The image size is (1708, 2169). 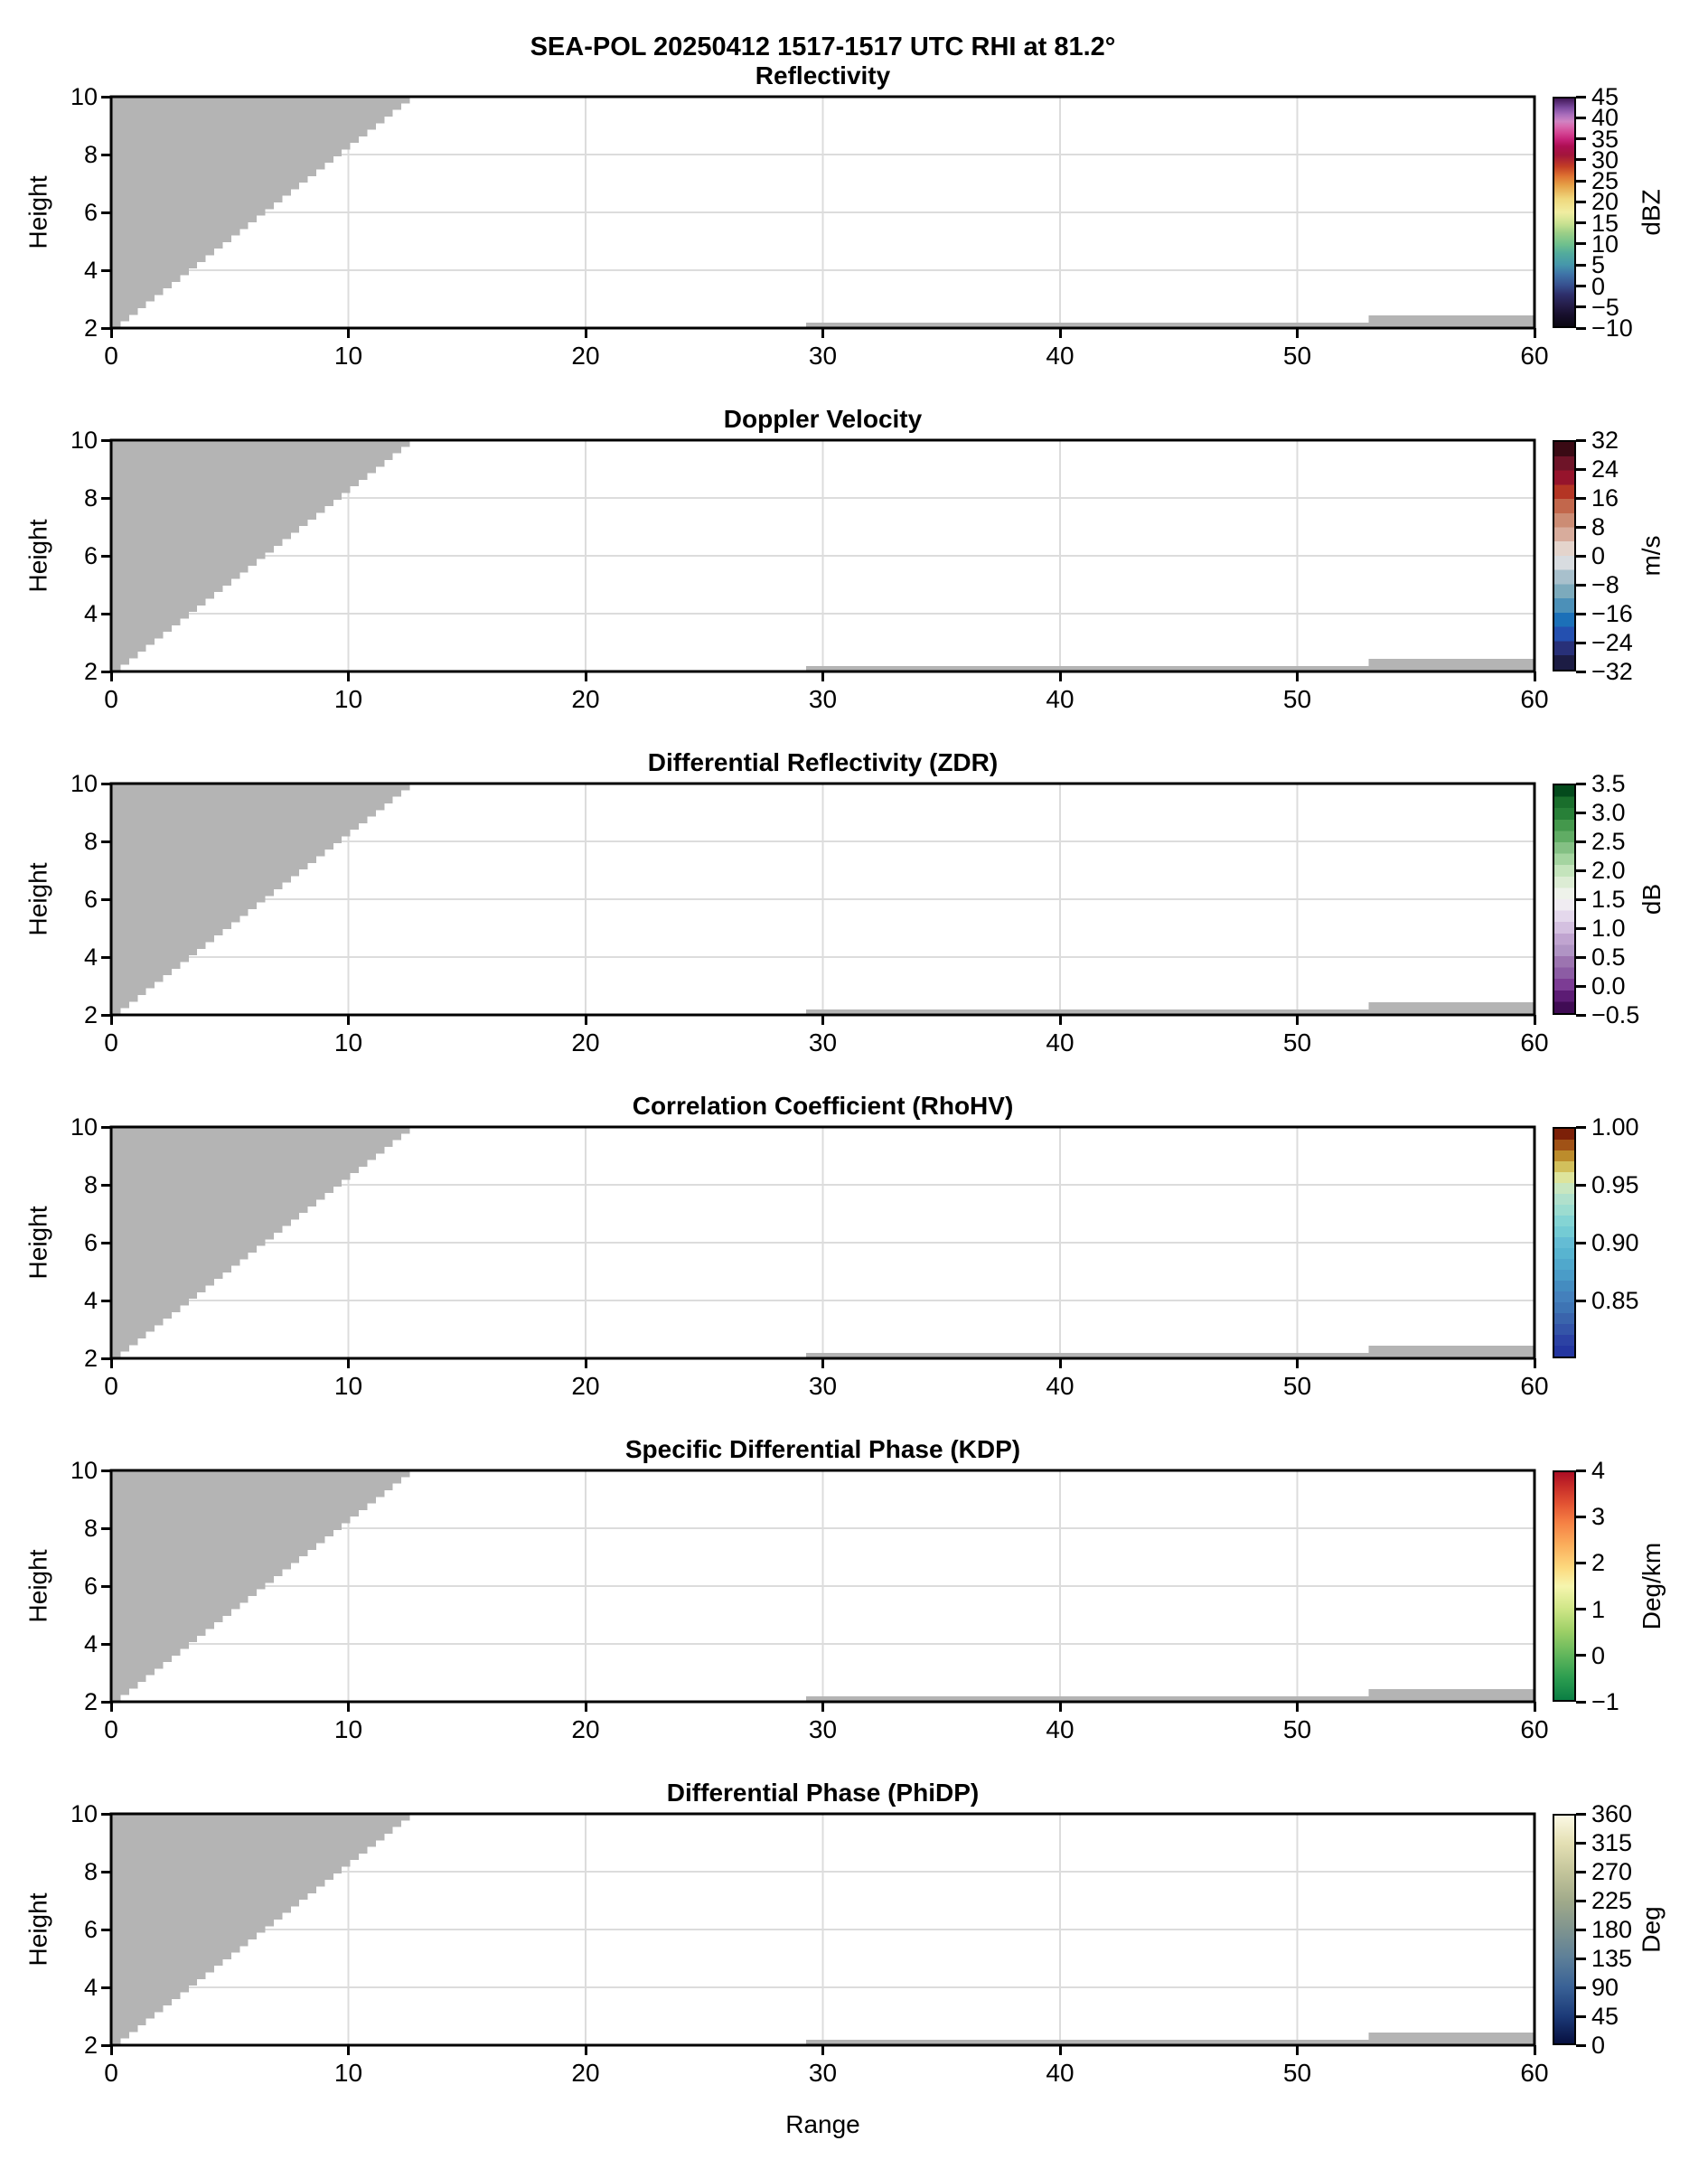 What do you see at coordinates (1652, 900) in the screenshot?
I see `colorbar-unit-box: dB` at bounding box center [1652, 900].